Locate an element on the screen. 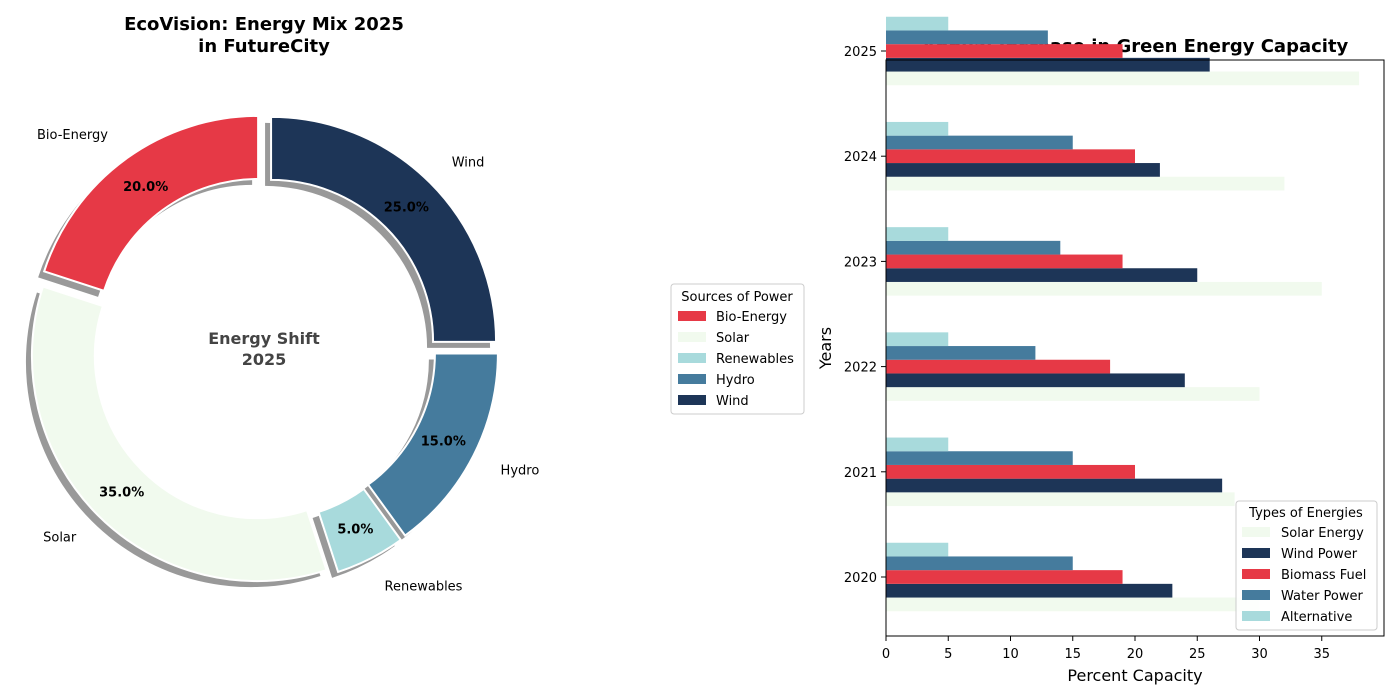 The image size is (1400, 700). slice-label-hydro: Hydro is located at coordinates (520, 471).